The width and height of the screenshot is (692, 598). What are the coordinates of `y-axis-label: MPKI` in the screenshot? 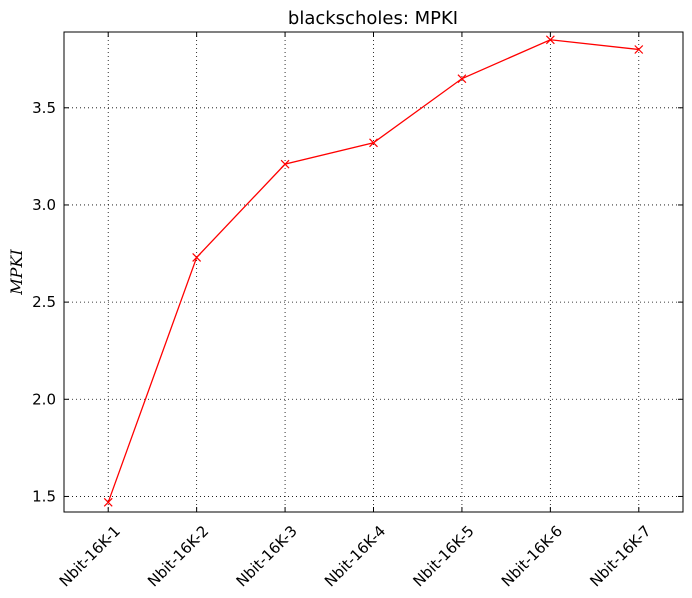 It's located at (16, 272).